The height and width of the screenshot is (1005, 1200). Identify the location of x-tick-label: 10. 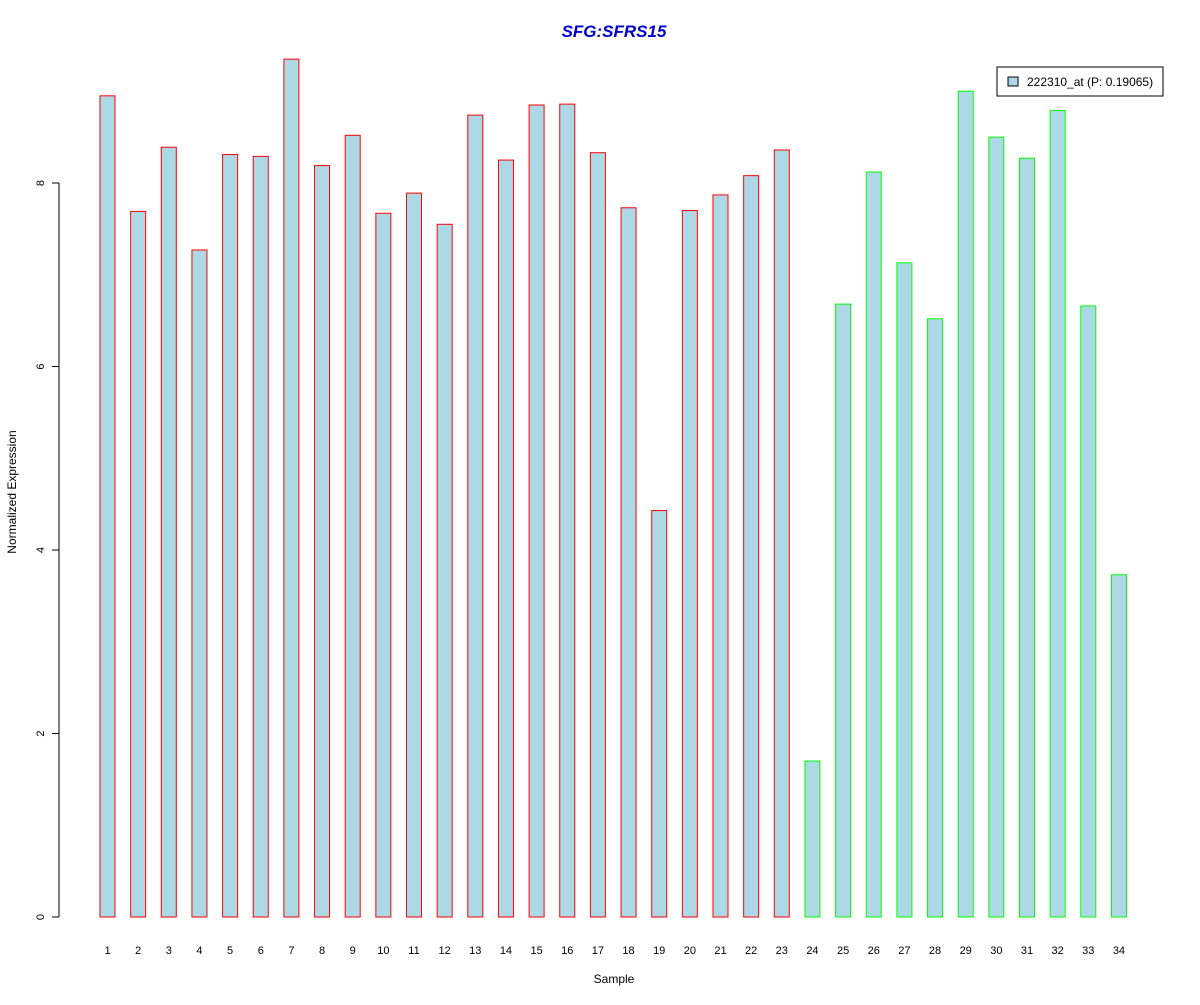
(383, 951).